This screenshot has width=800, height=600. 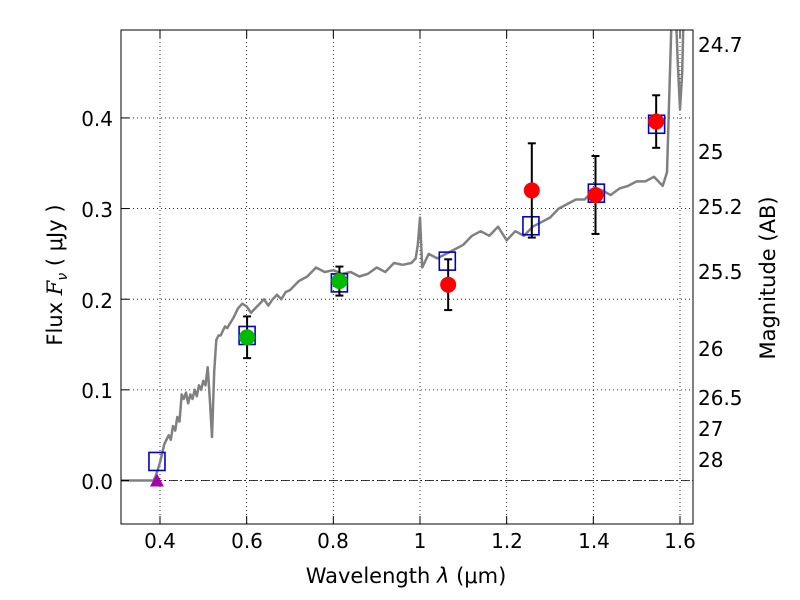 What do you see at coordinates (720, 207) in the screenshot?
I see `mag-tick-label: 25.2` at bounding box center [720, 207].